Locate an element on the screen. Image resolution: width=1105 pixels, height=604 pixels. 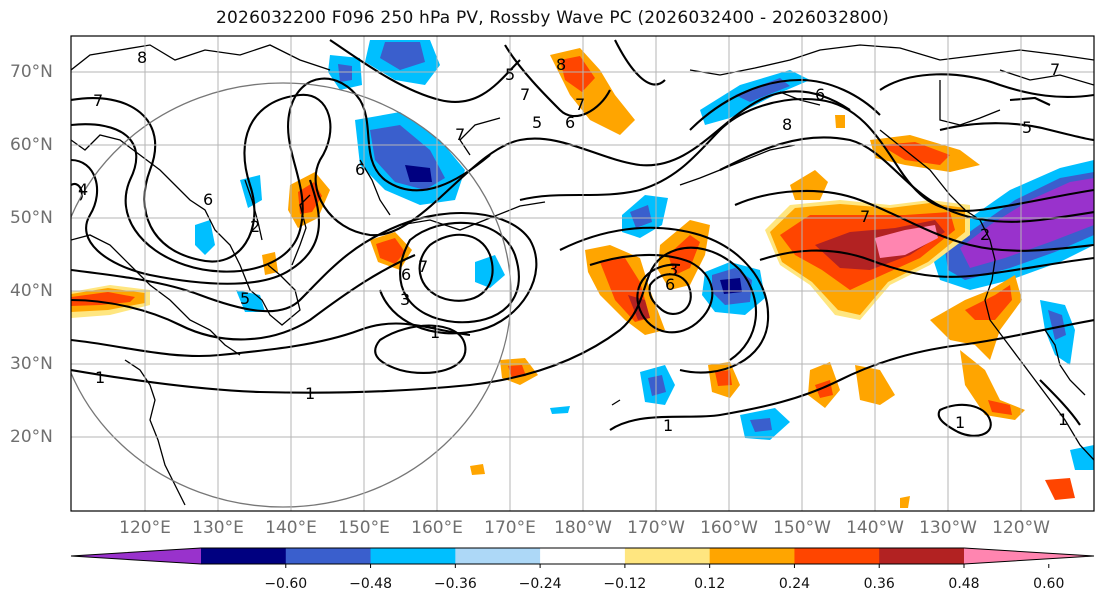
colorbar is located at coordinates (582, 557).